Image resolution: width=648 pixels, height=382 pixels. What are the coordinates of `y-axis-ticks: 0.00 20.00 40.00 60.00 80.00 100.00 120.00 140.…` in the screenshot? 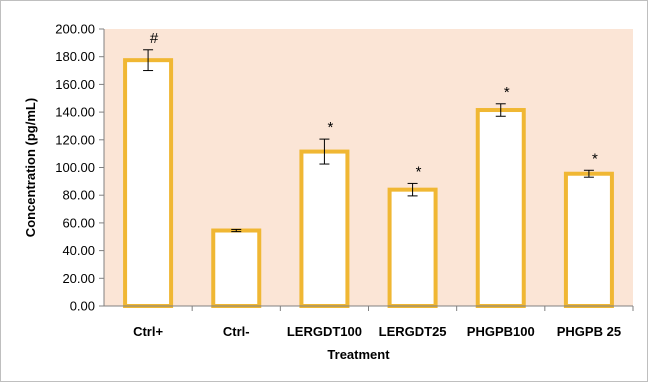 It's located at (79, 168).